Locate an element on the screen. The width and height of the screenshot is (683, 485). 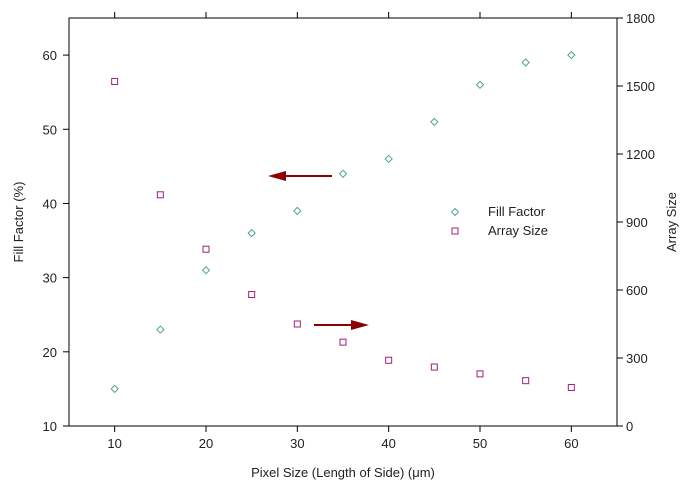
right-y-tick-label: 0 is located at coordinates (629, 426).